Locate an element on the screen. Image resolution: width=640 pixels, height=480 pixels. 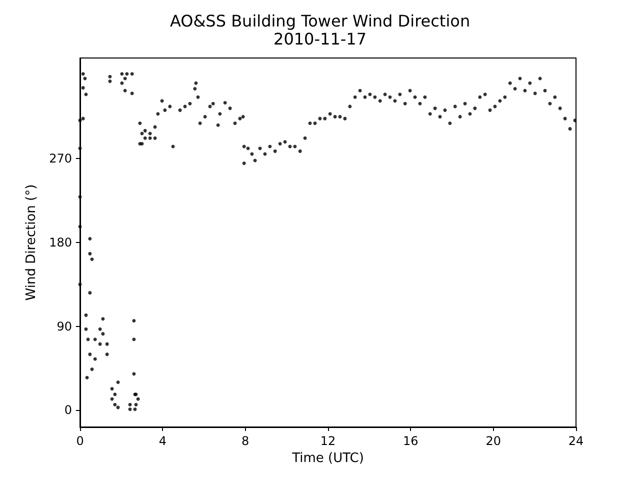
x-axis-title: Time (UTC) is located at coordinates (327, 458).